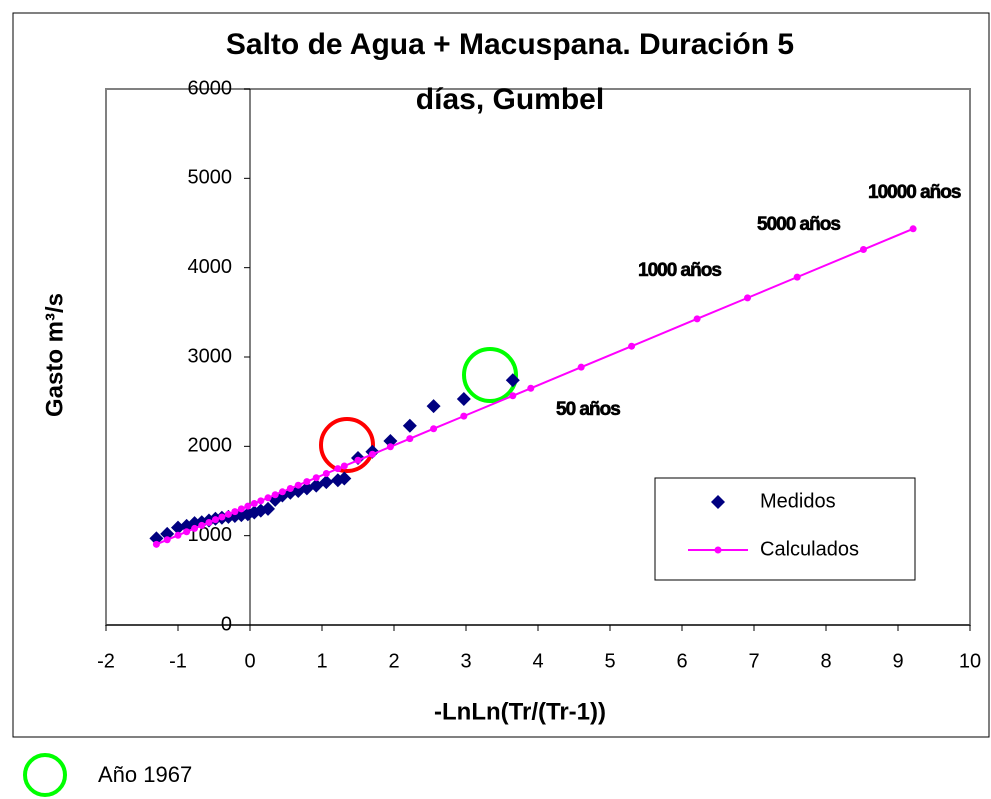  What do you see at coordinates (393, 661) in the screenshot?
I see `x-tick-label: 2` at bounding box center [393, 661].